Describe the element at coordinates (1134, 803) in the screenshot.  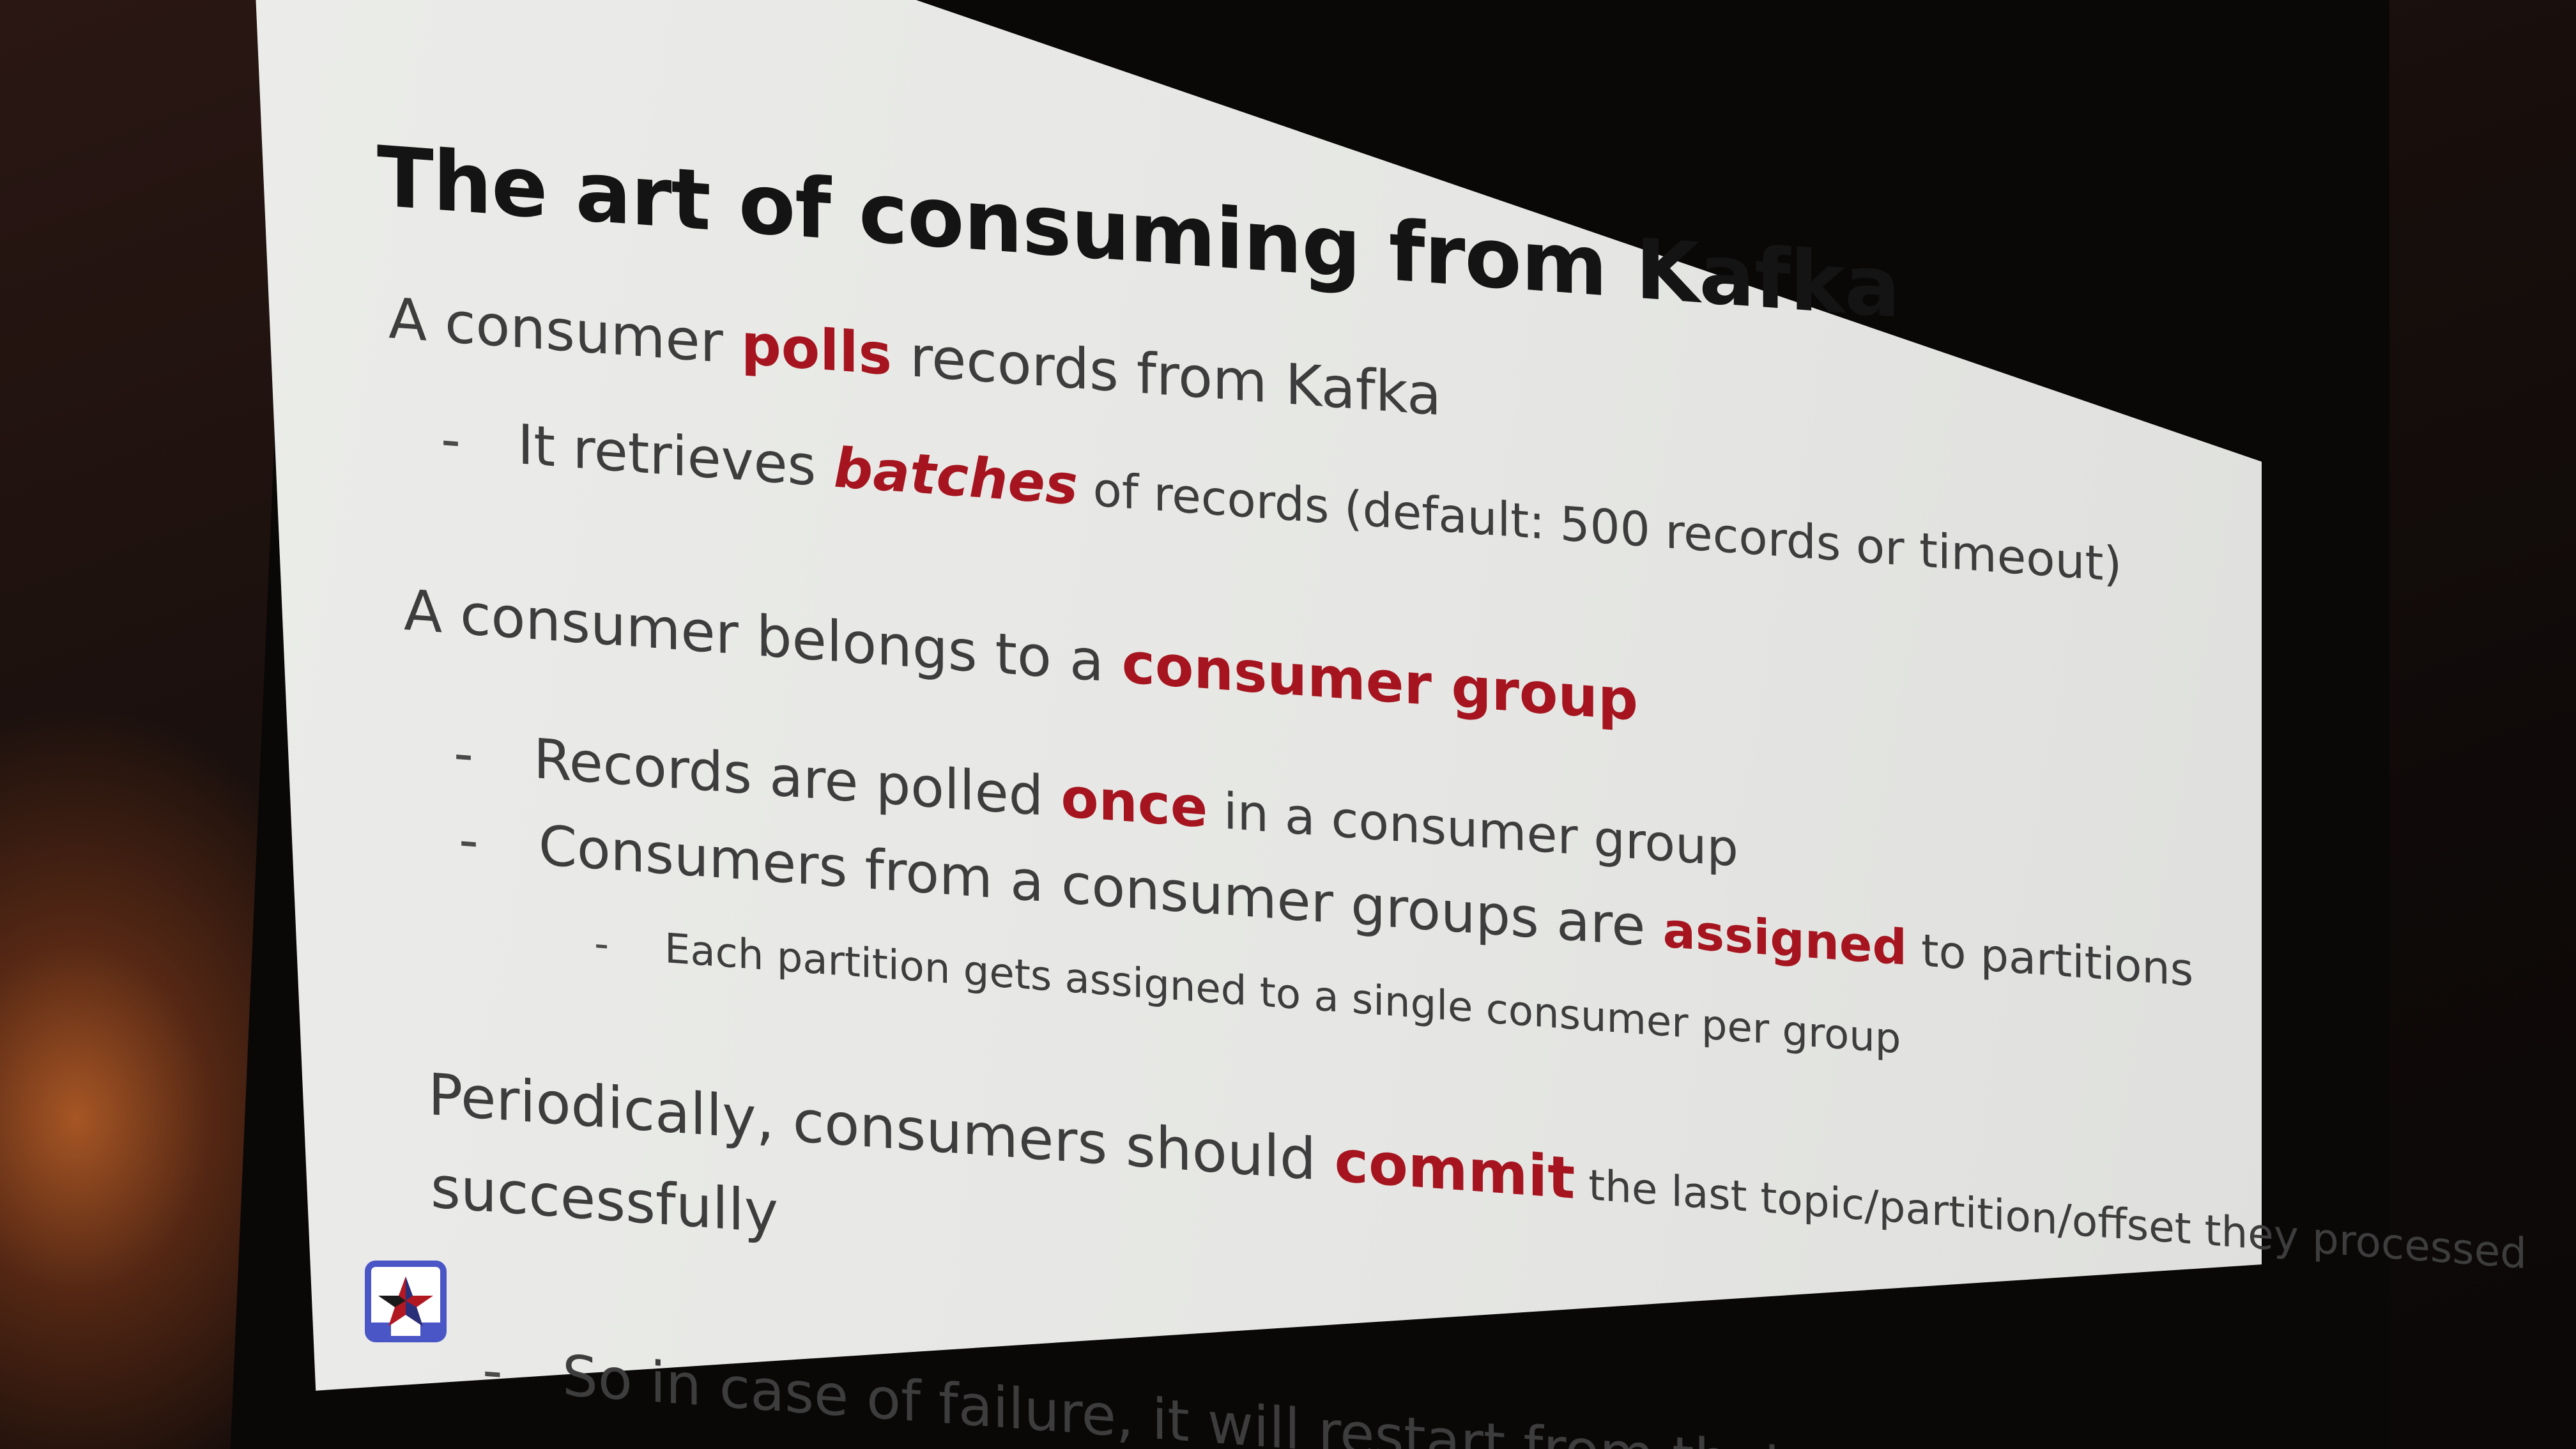
I see `highlight-once: once` at that location.